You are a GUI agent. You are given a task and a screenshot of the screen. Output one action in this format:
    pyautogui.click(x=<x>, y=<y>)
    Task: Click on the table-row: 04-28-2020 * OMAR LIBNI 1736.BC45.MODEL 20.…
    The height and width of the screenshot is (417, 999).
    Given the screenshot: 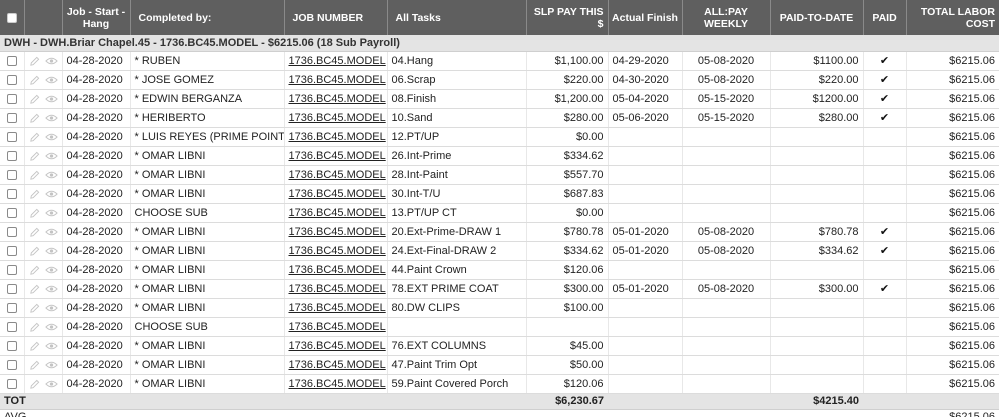 What is the action you would take?
    pyautogui.click(x=499, y=232)
    